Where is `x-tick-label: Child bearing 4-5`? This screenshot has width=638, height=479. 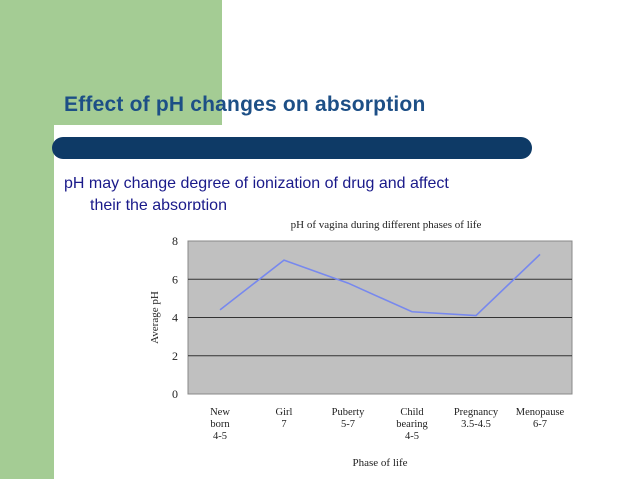 x-tick-label: Child bearing 4-5 is located at coordinates (412, 424).